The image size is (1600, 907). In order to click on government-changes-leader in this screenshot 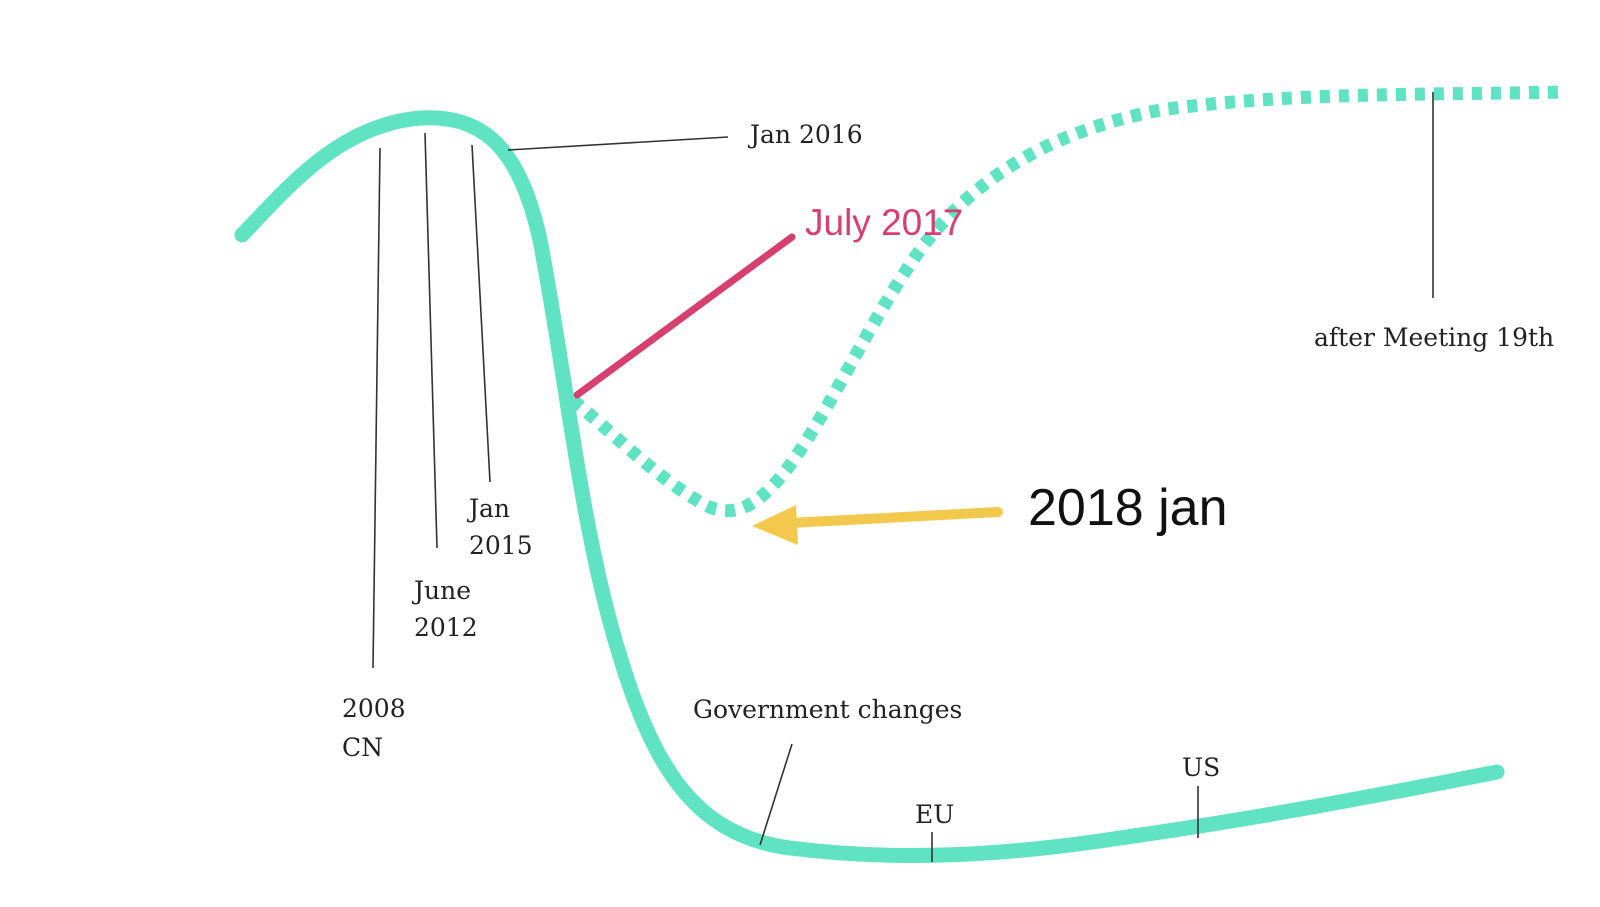, I will do `click(776, 794)`.